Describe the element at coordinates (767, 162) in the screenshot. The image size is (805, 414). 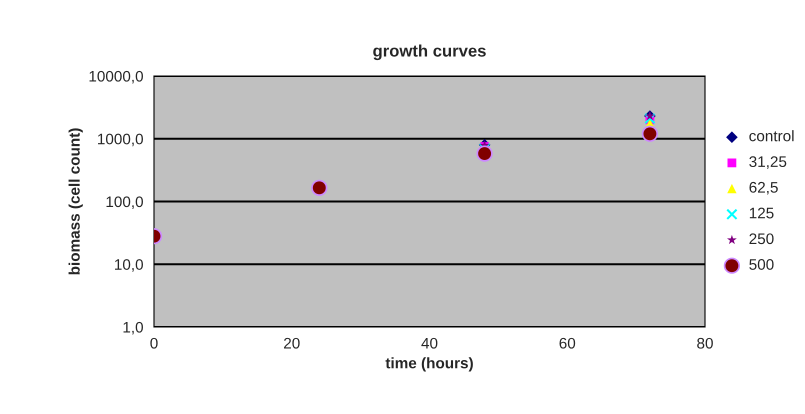
I see `legend-label: 31,25` at that location.